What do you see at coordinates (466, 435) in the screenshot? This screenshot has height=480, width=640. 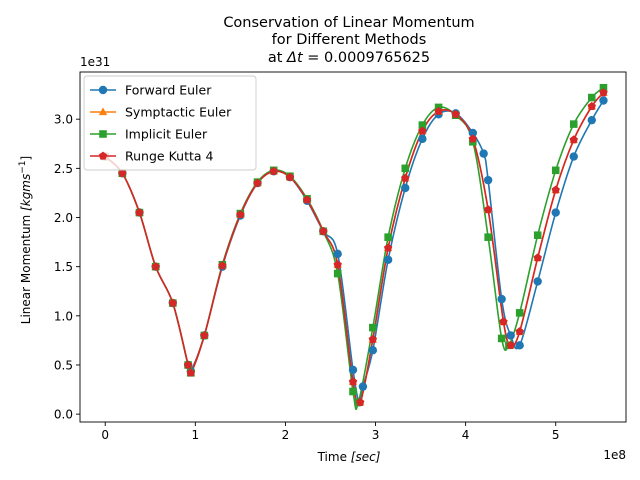 I see `x-tick-label: 4` at bounding box center [466, 435].